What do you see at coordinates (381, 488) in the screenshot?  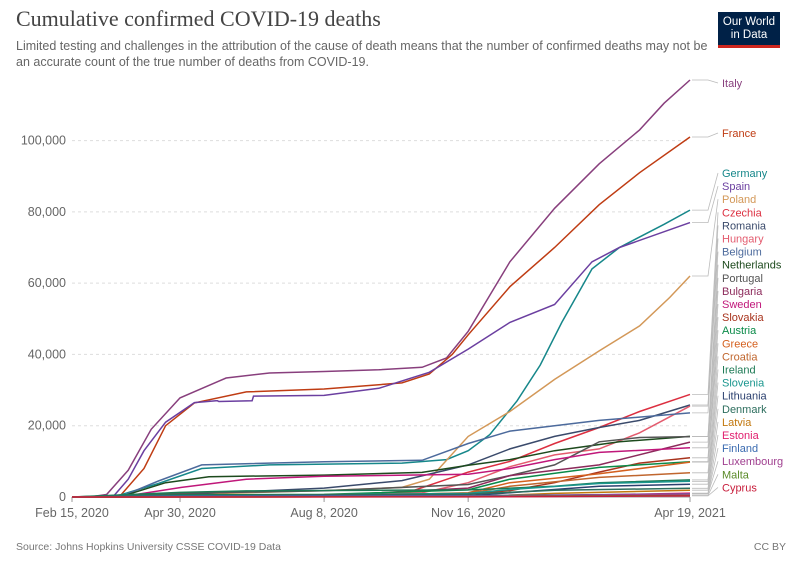 I see `series-line-ireland` at bounding box center [381, 488].